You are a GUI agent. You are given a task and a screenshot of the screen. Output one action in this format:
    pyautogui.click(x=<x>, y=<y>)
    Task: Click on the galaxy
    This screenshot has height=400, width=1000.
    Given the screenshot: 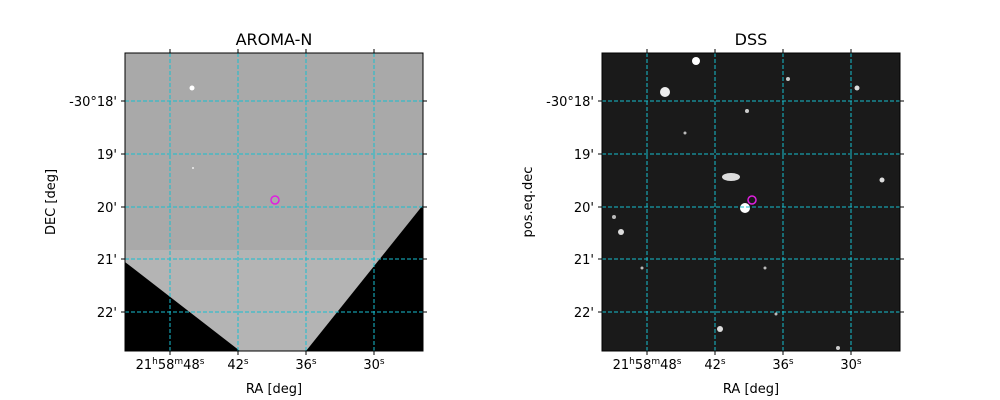 What is the action you would take?
    pyautogui.click(x=731, y=177)
    